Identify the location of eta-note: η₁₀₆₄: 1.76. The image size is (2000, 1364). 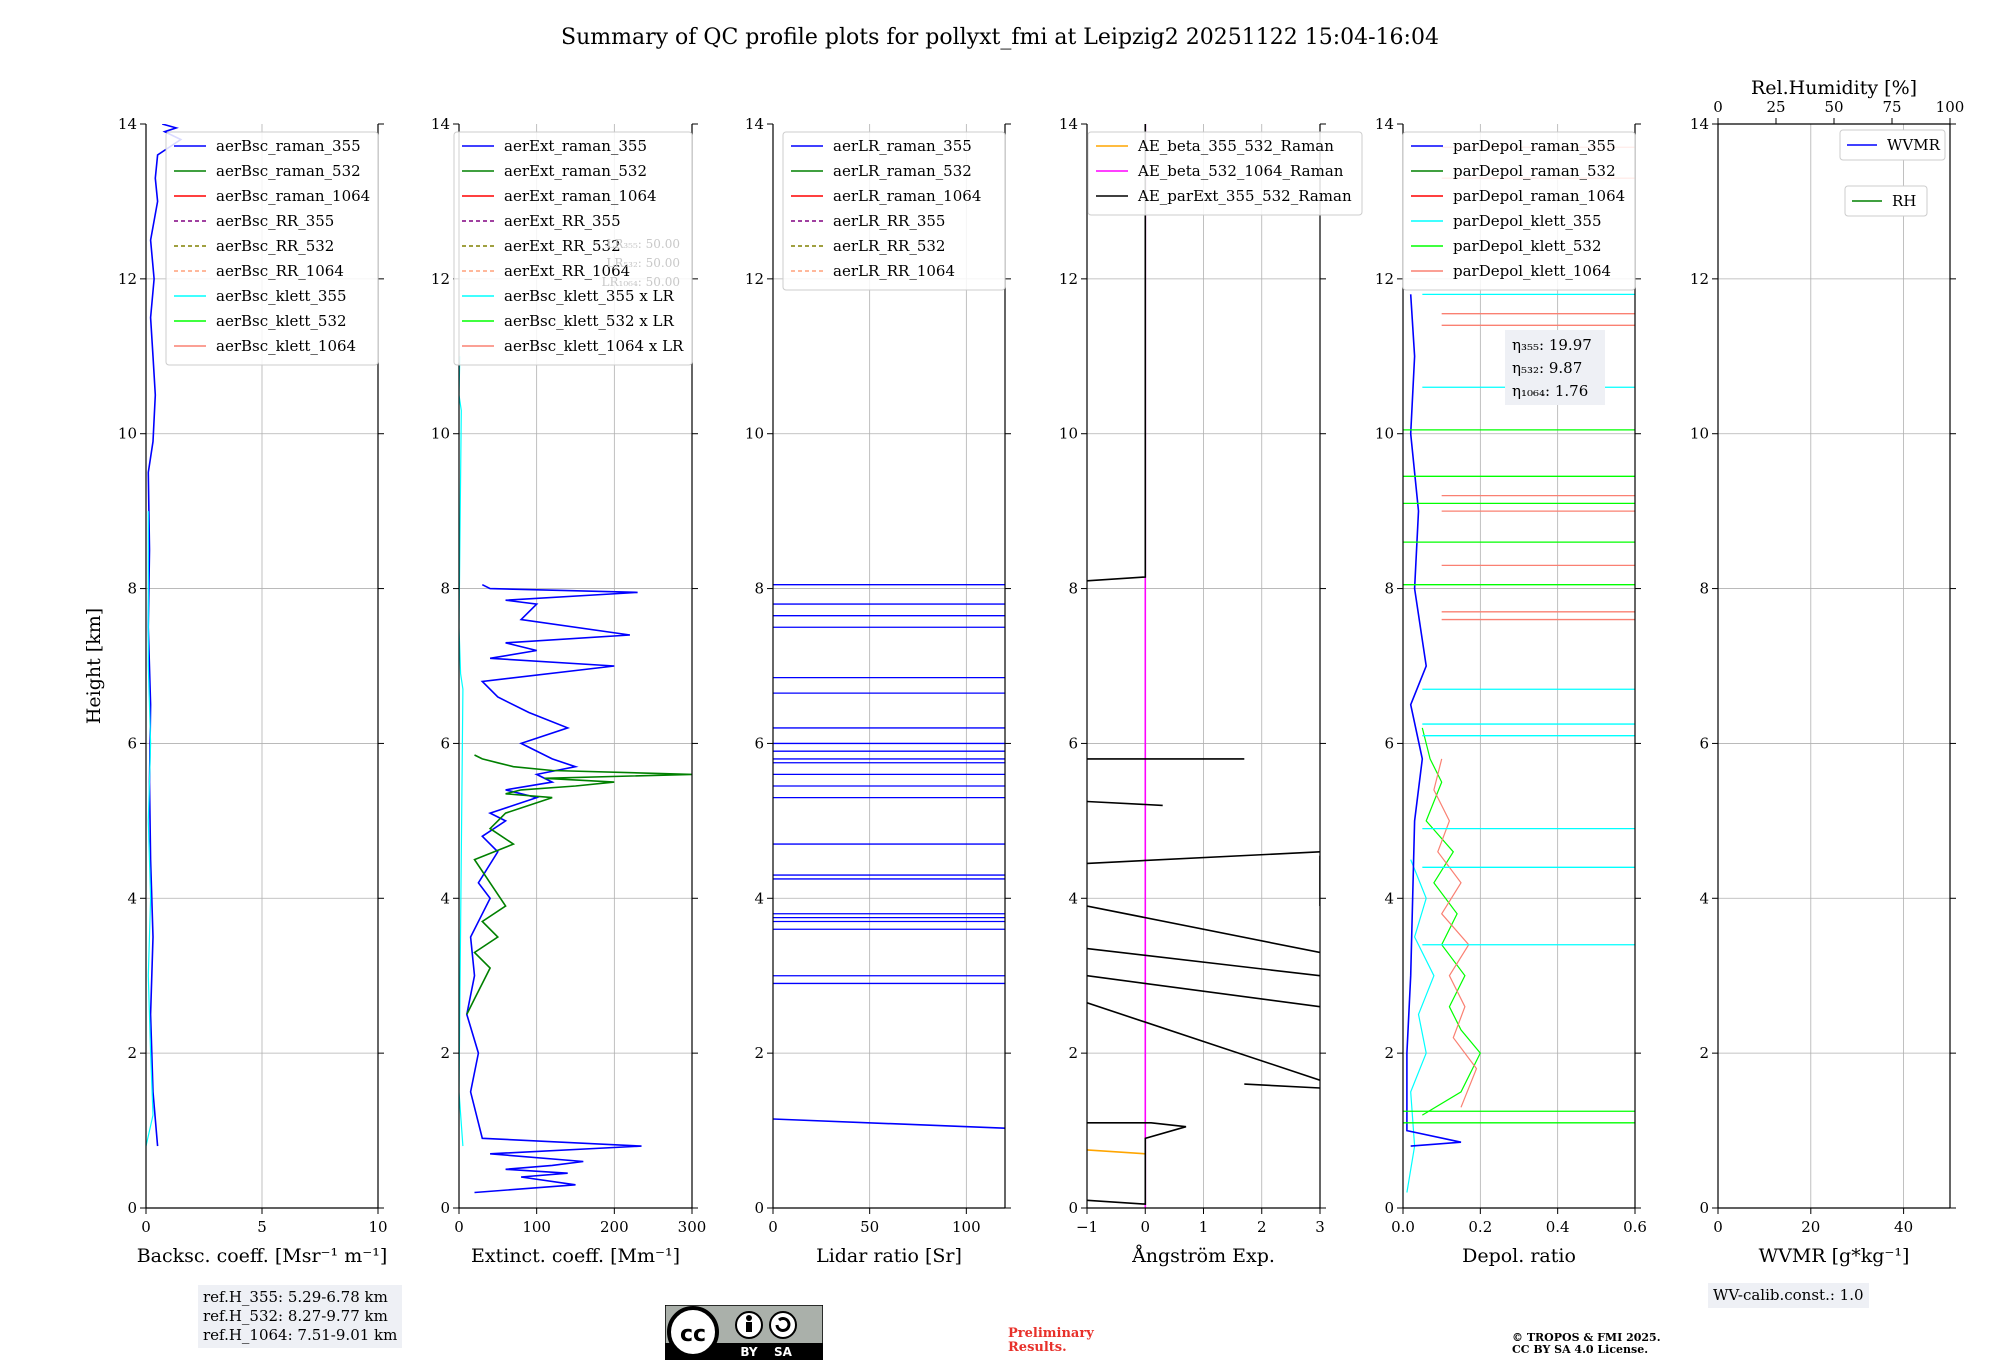
(1550, 391).